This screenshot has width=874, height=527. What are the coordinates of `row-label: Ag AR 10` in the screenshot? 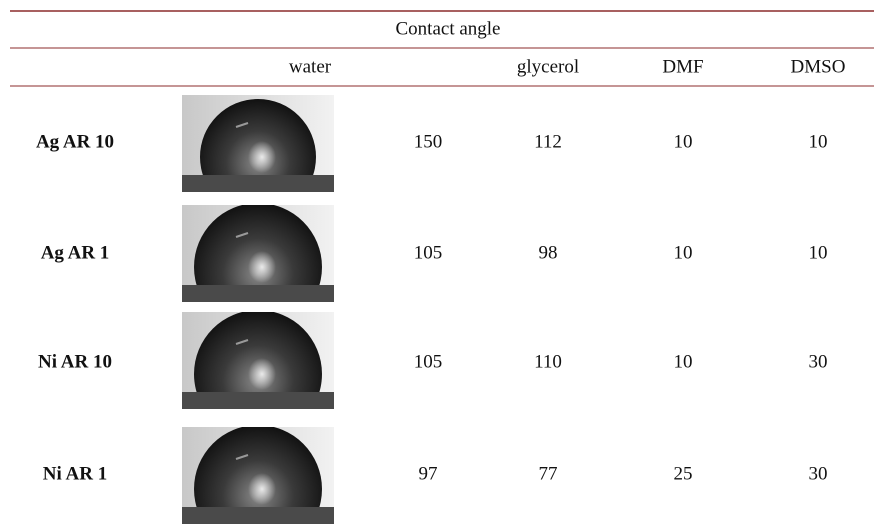 It's located at (75, 141).